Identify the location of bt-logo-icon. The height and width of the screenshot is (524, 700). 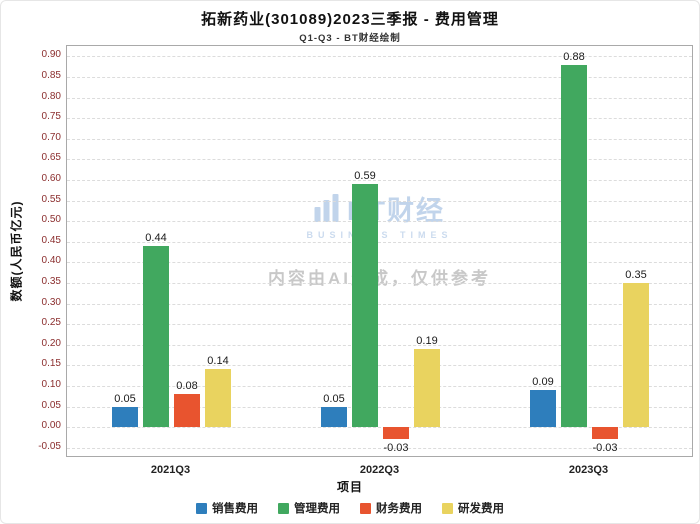
(326, 208).